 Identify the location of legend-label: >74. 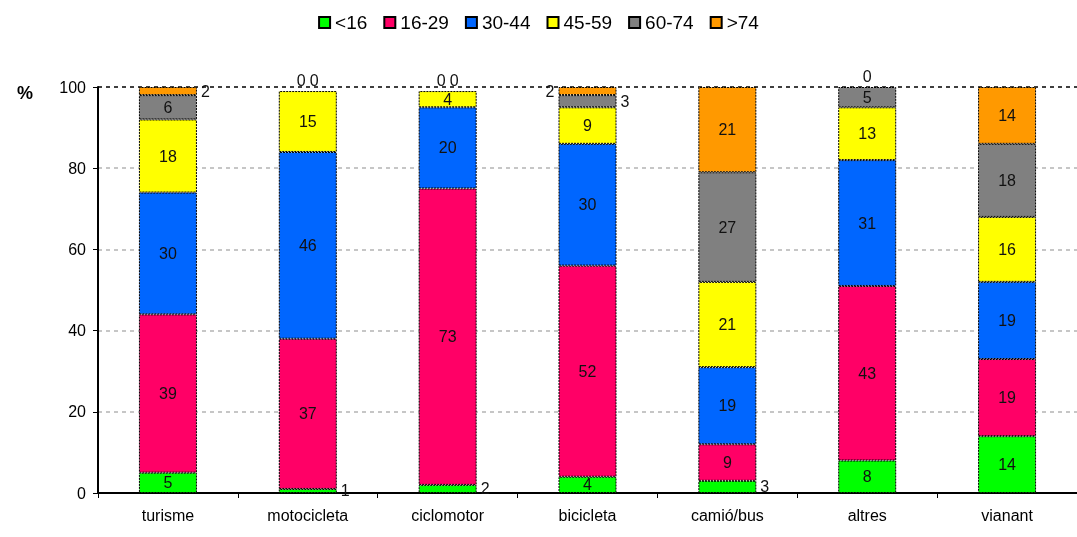
(743, 22).